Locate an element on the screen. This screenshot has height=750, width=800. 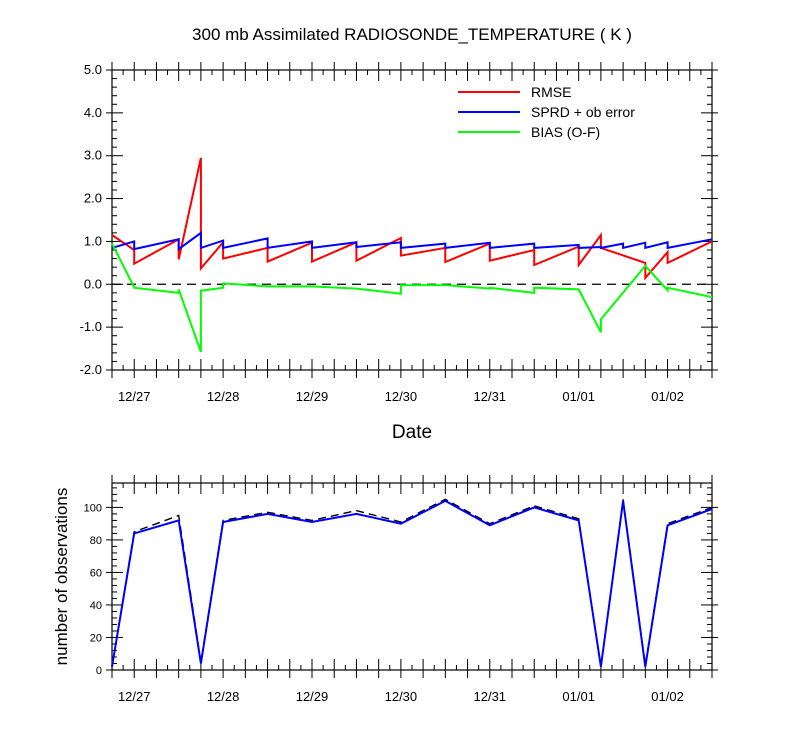
y-tick-label: 3.0 is located at coordinates (93, 155).